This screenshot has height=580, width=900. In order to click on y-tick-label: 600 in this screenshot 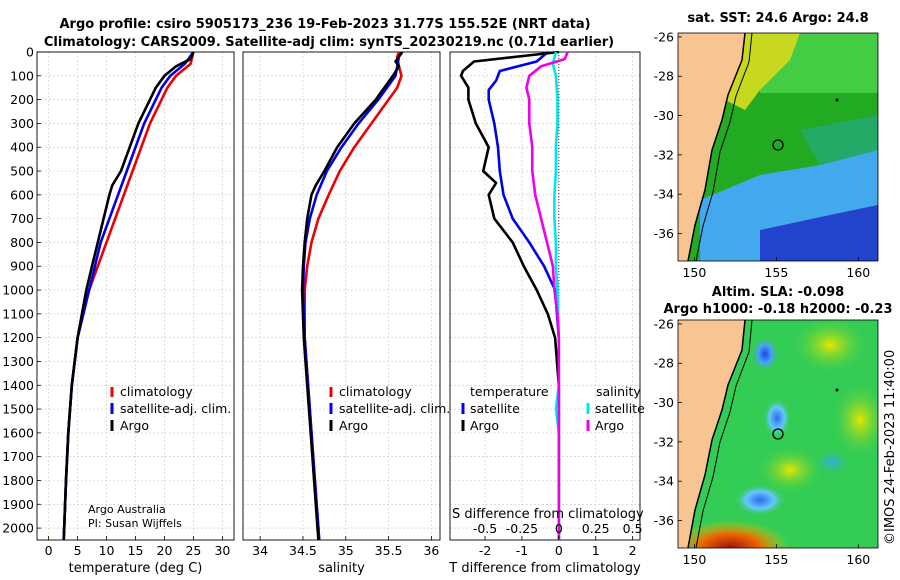, I will do `click(22, 194)`.